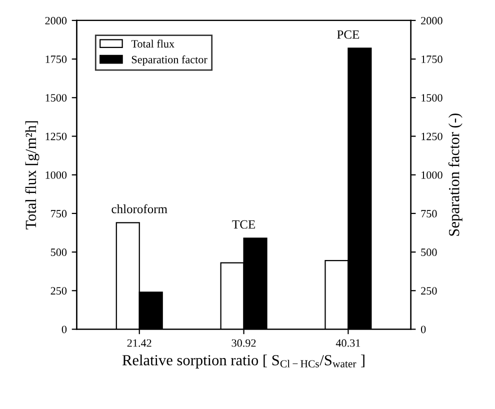 The image size is (495, 409). I want to click on annotation: TCE, so click(243, 224).